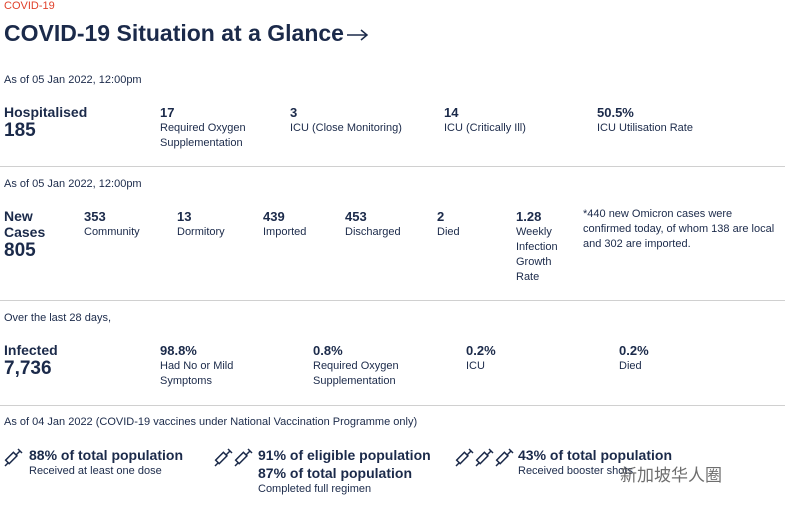 The width and height of the screenshot is (785, 509). What do you see at coordinates (537, 254) in the screenshot?
I see `stat-label: Weekly Infection Growth Rate` at bounding box center [537, 254].